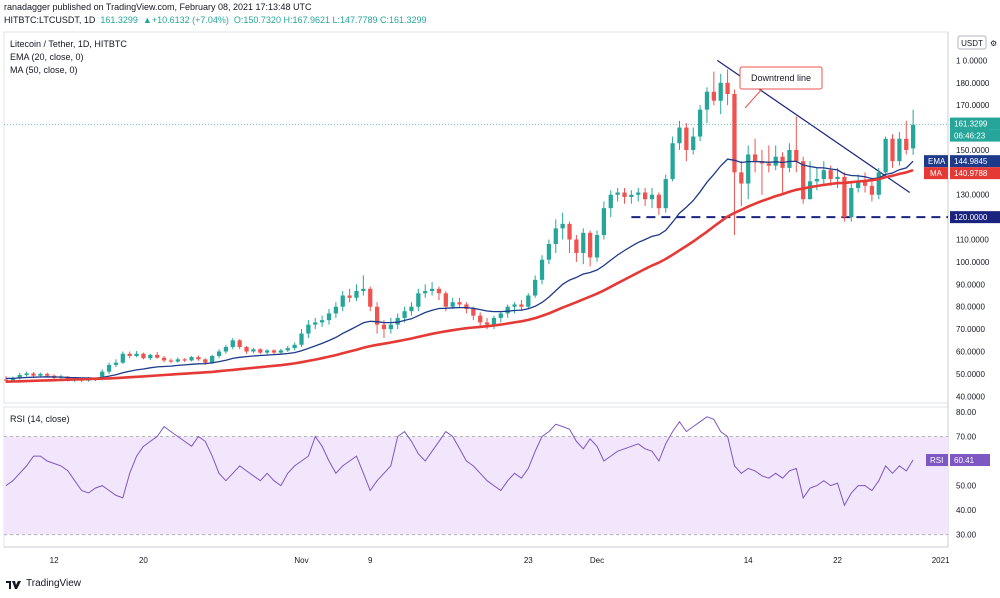  I want to click on price-tick-label: 50.0000, so click(970, 374).